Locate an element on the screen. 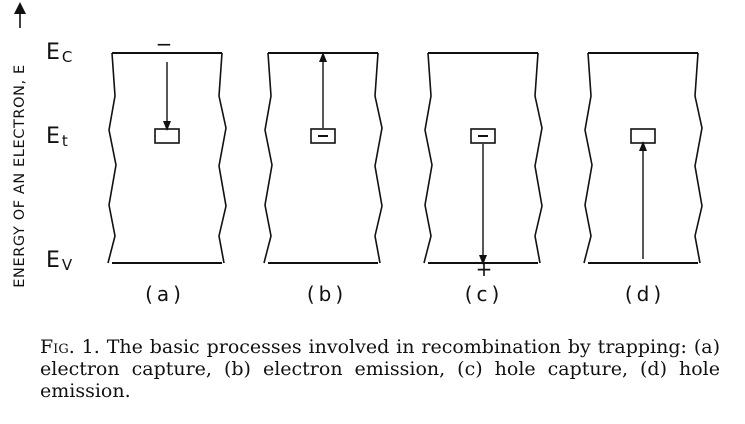 Image resolution: width=745 pixels, height=424 pixels. panel-label-c: (c) is located at coordinates (484, 294).